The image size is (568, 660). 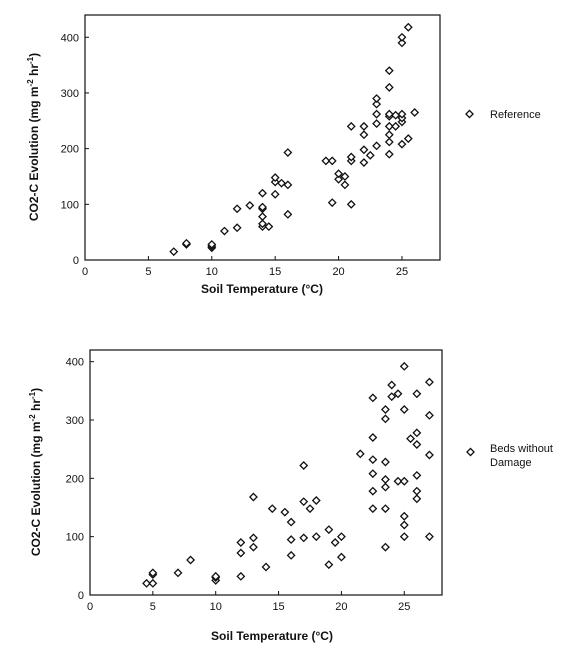 I want to click on x-tick-label-2-3: 15, so click(x=278, y=607).